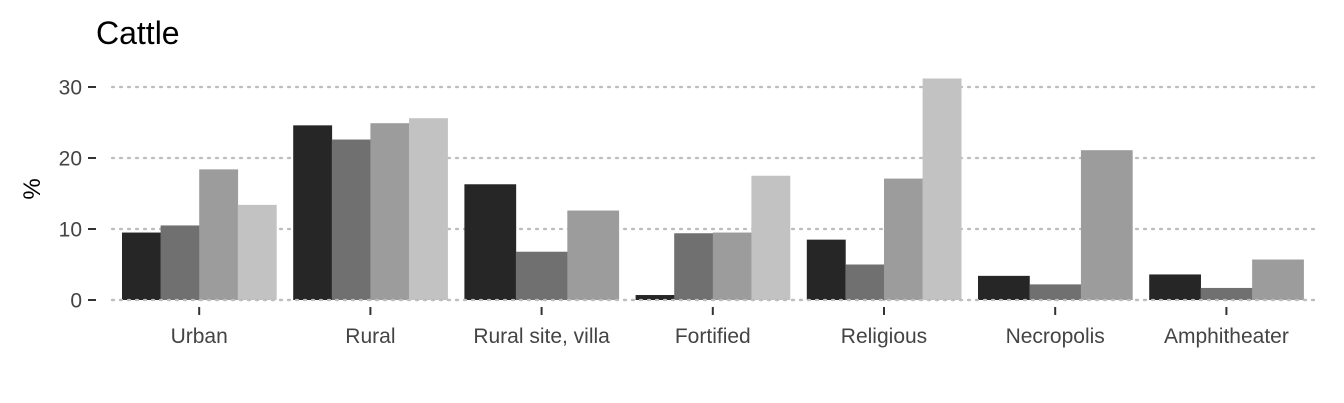 The width and height of the screenshot is (1344, 403). Describe the element at coordinates (76, 301) in the screenshot. I see `y-tick-label: 0` at that location.